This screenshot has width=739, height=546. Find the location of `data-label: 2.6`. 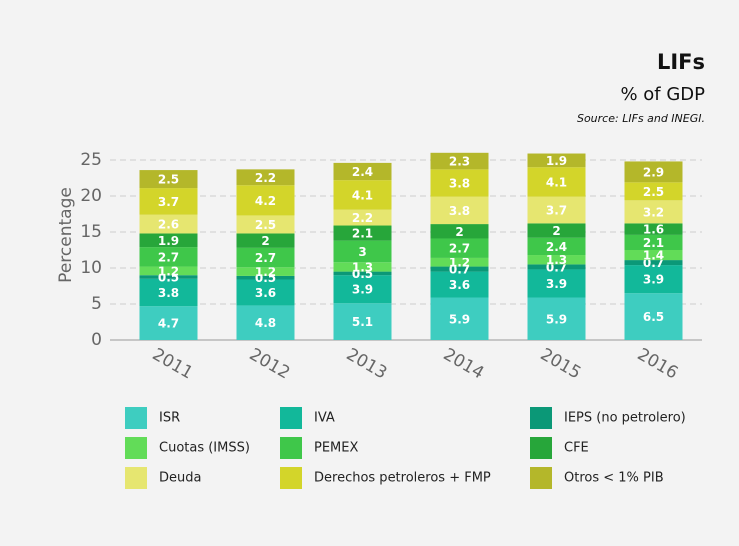

data-label: 2.6 is located at coordinates (168, 225).